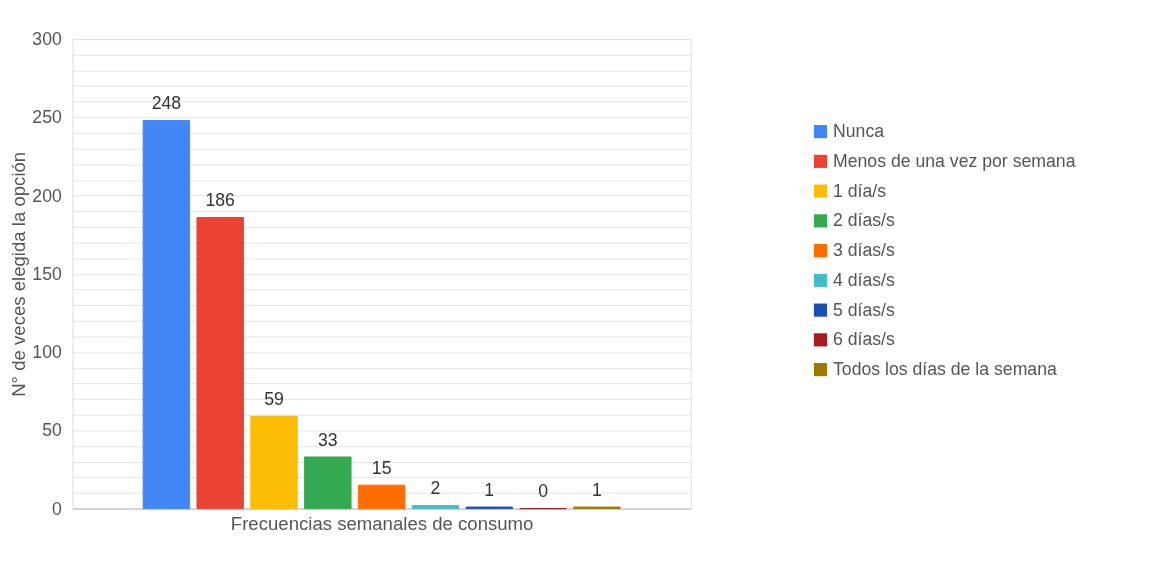  What do you see at coordinates (945, 369) in the screenshot?
I see `legend-label: Todos los días de la semana` at bounding box center [945, 369].